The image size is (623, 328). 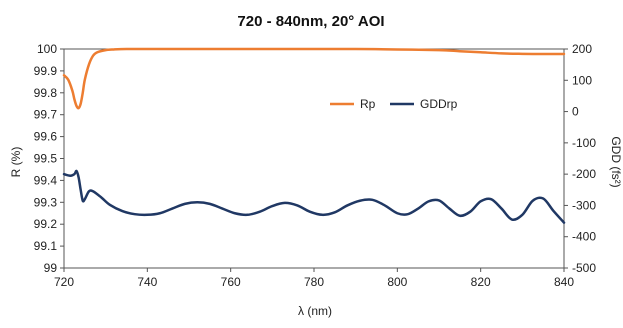 What do you see at coordinates (46, 115) in the screenshot?
I see `left-tick-label: 99.7` at bounding box center [46, 115].